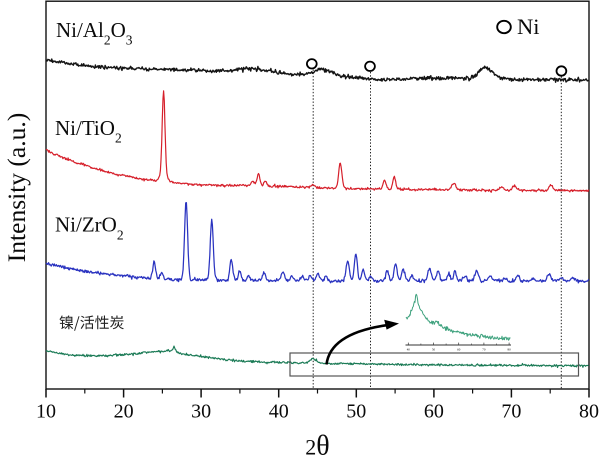 This screenshot has height=456, width=600. What do you see at coordinates (16, 187) in the screenshot?
I see `svg-text: Intensity (a.u.)` at bounding box center [16, 187].